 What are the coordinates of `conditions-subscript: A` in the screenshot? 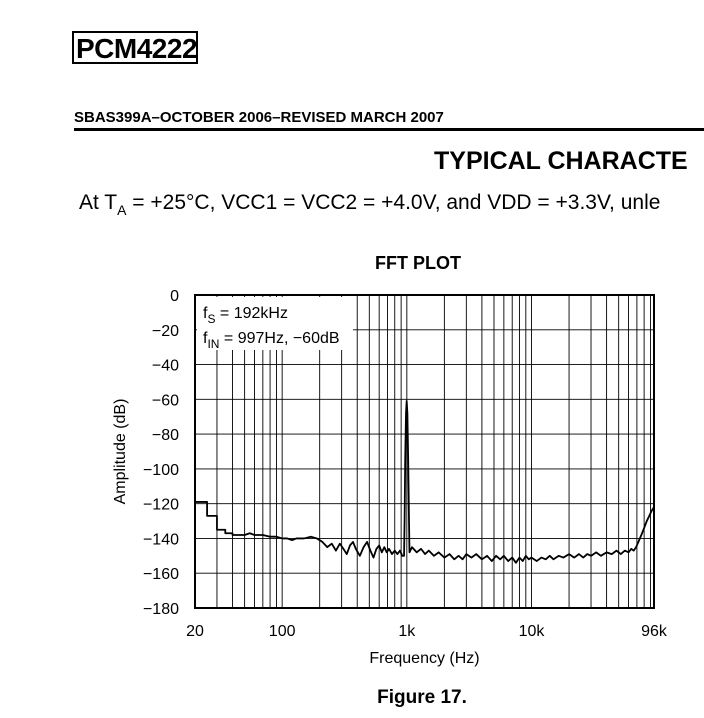 It's located at (122, 210).